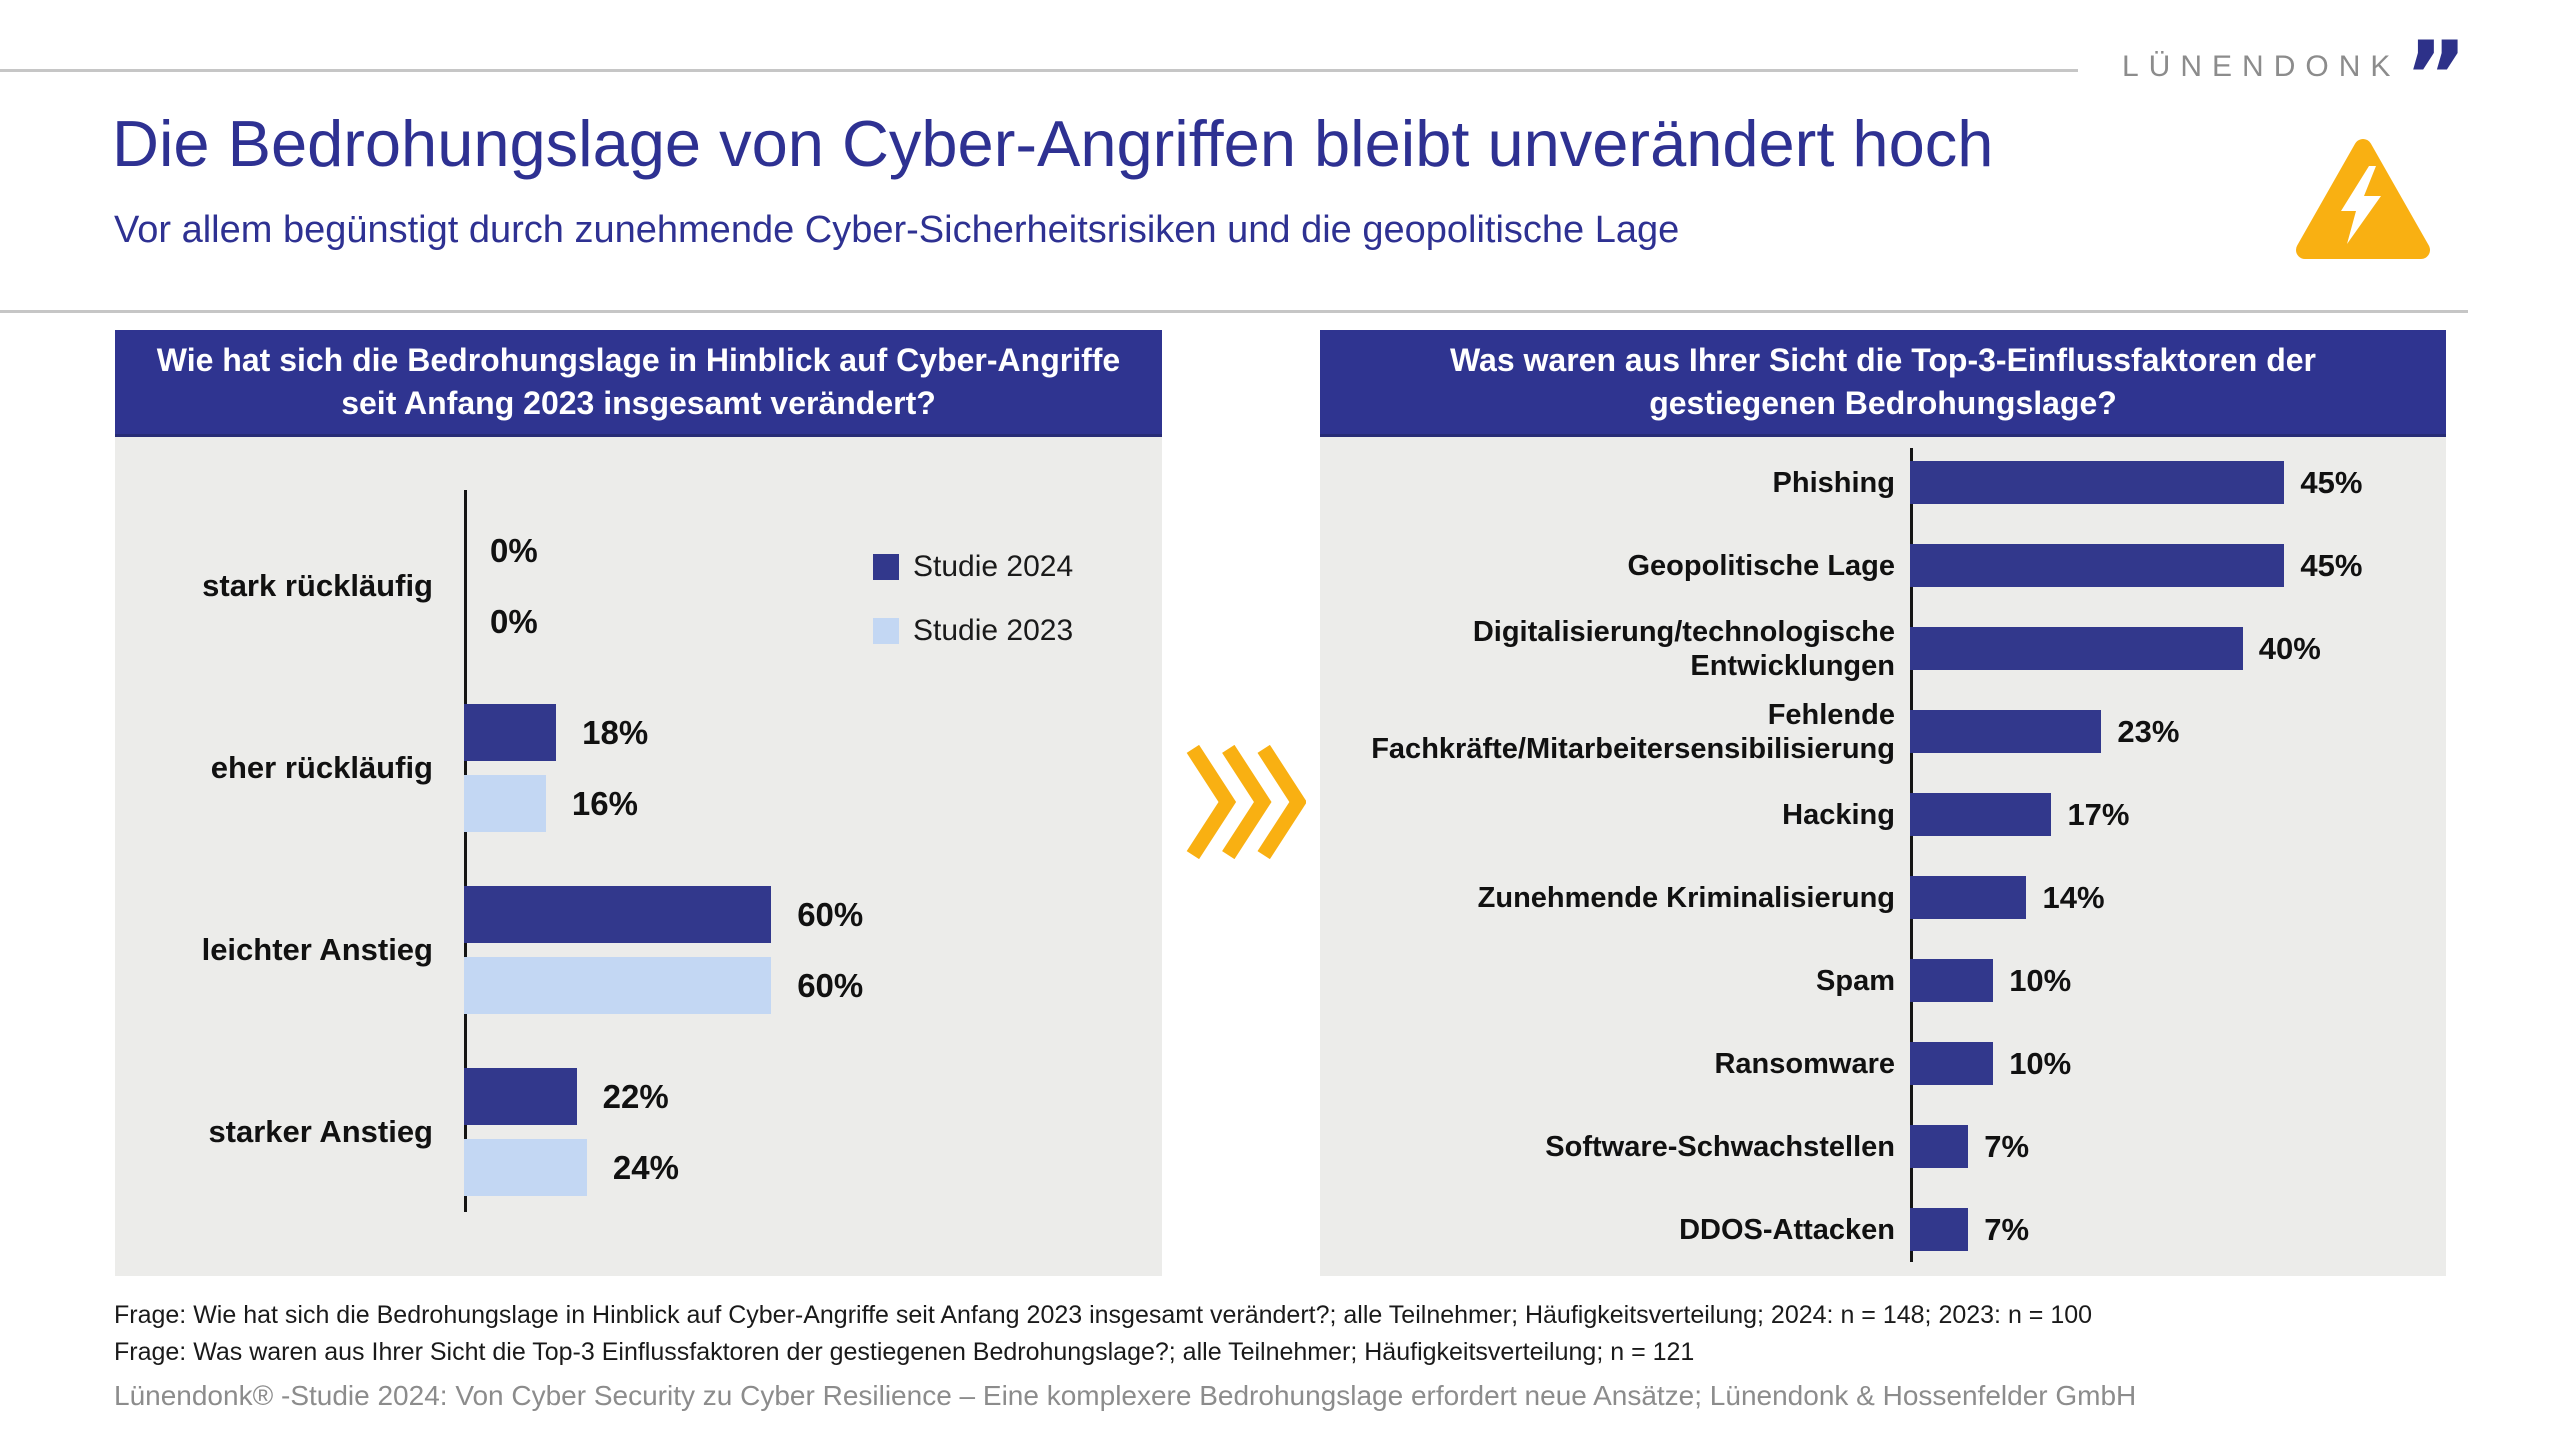 This screenshot has width=2560, height=1440. Describe the element at coordinates (556, 803) in the screenshot. I see `left-bar-line: 16%` at that location.